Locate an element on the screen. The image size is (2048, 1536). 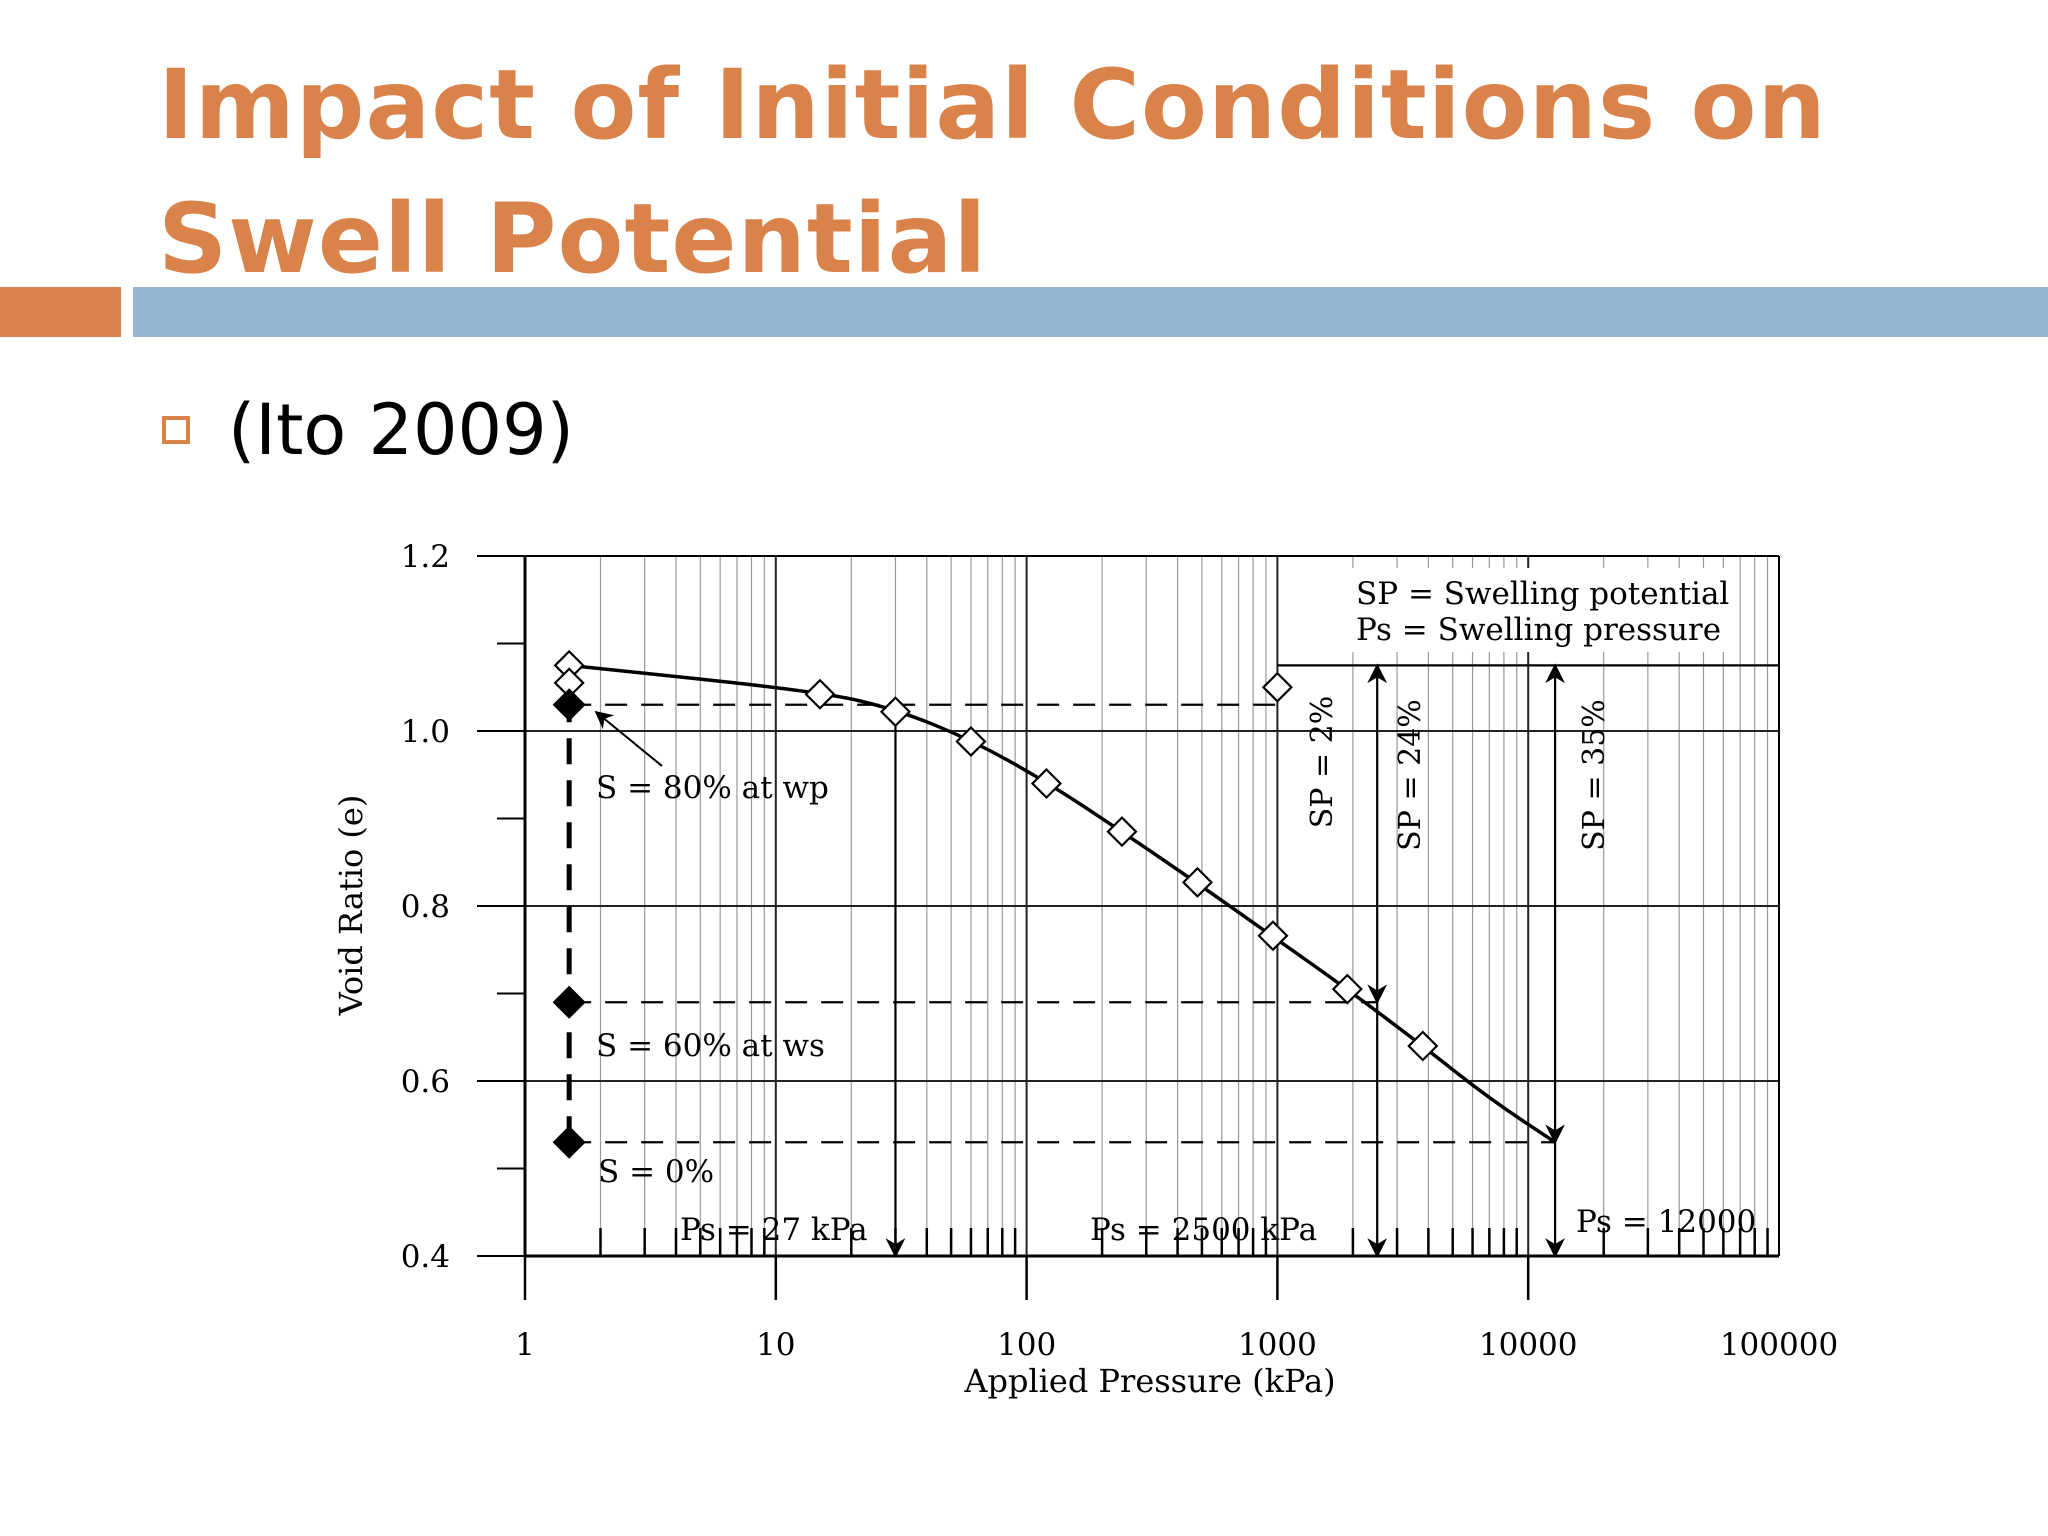
x-tick-label: 10000 is located at coordinates (1528, 1345).